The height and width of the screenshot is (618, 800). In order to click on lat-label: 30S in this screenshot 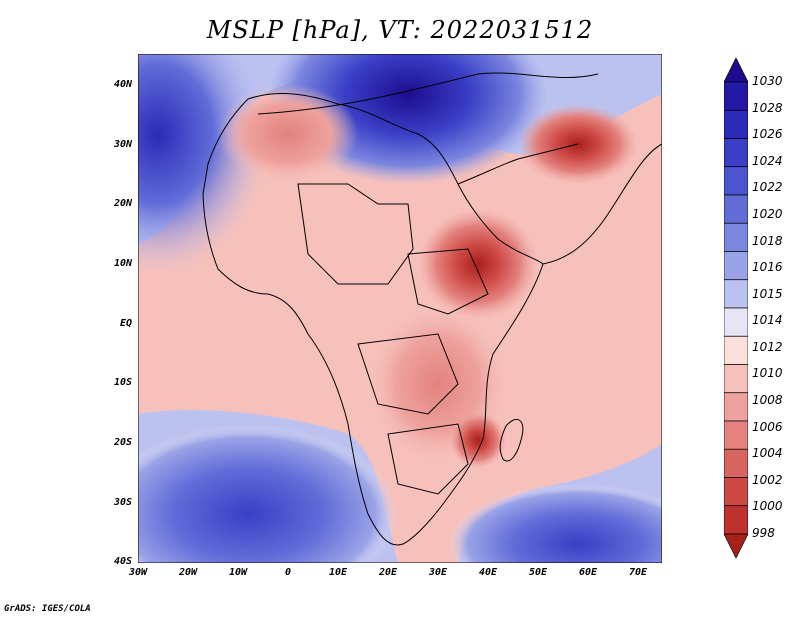, I will do `click(122, 502)`.